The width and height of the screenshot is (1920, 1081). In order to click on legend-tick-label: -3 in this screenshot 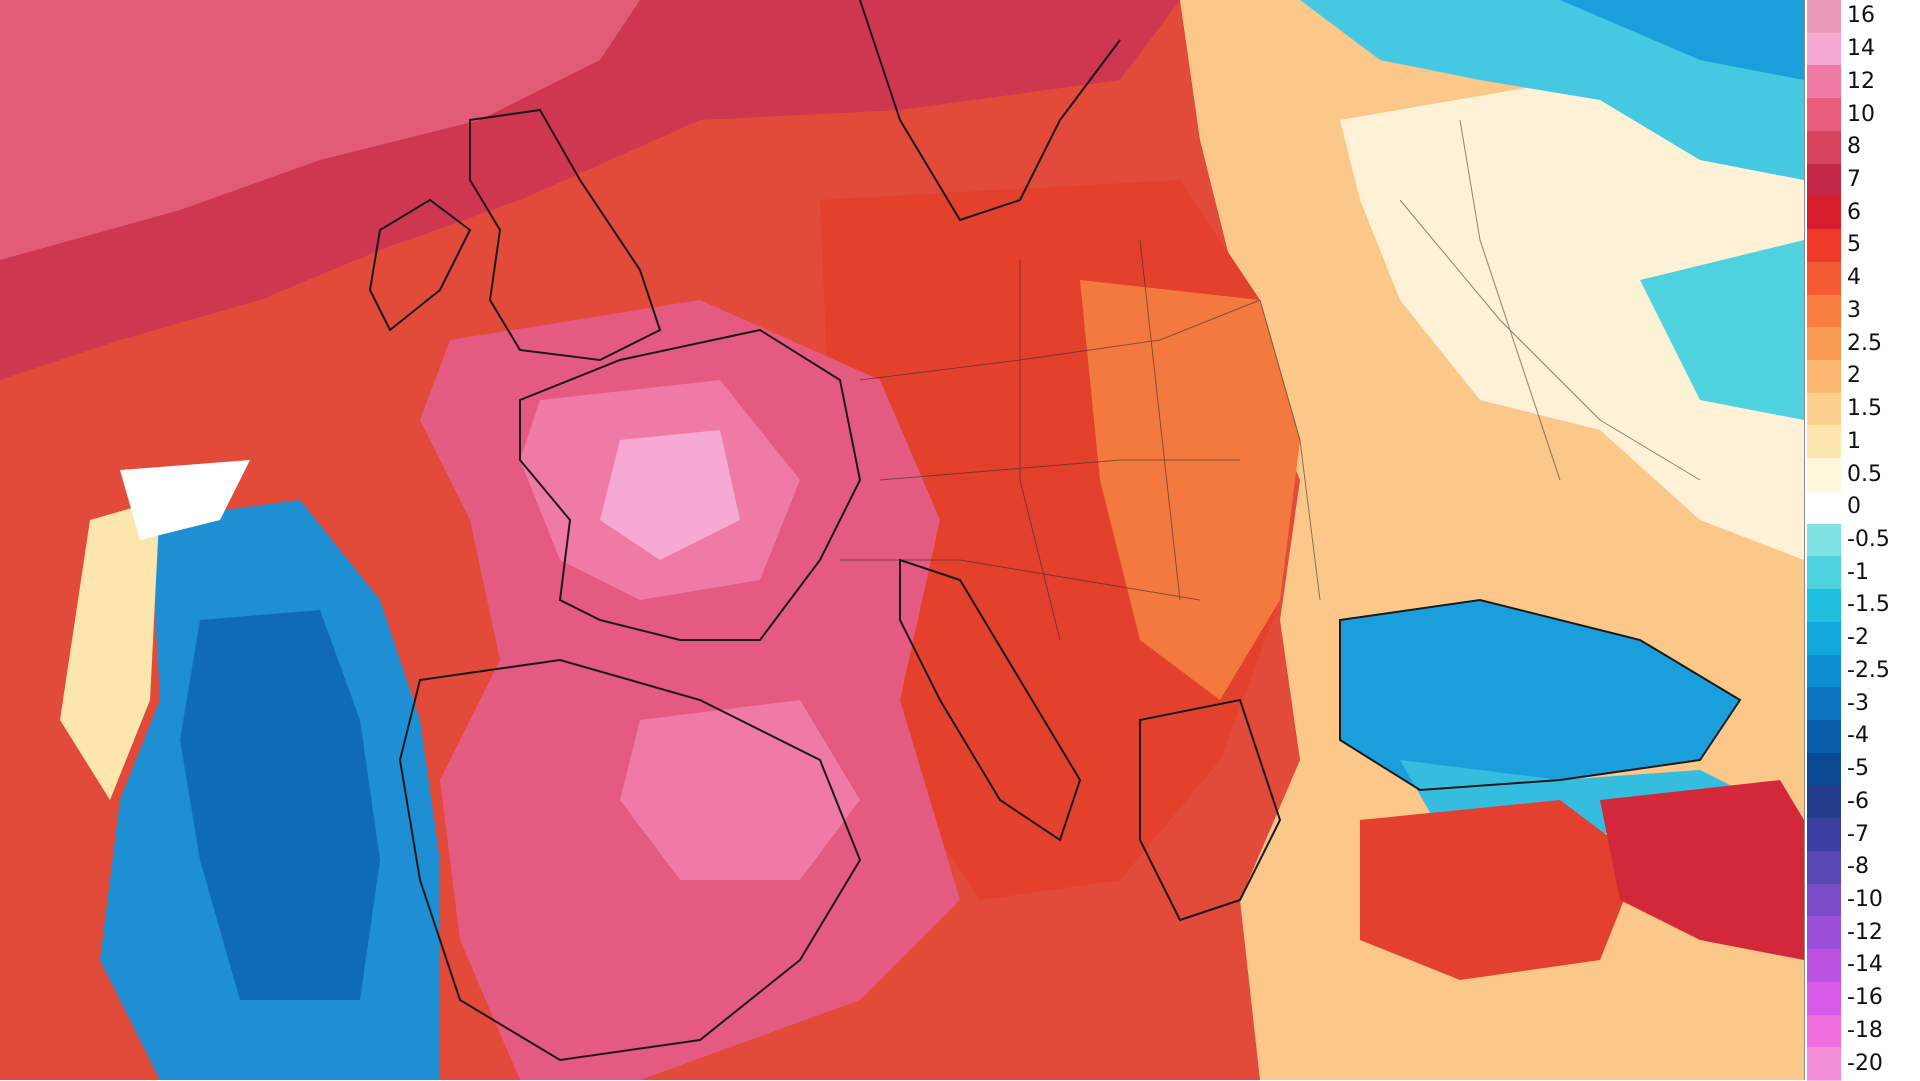, I will do `click(1858, 703)`.